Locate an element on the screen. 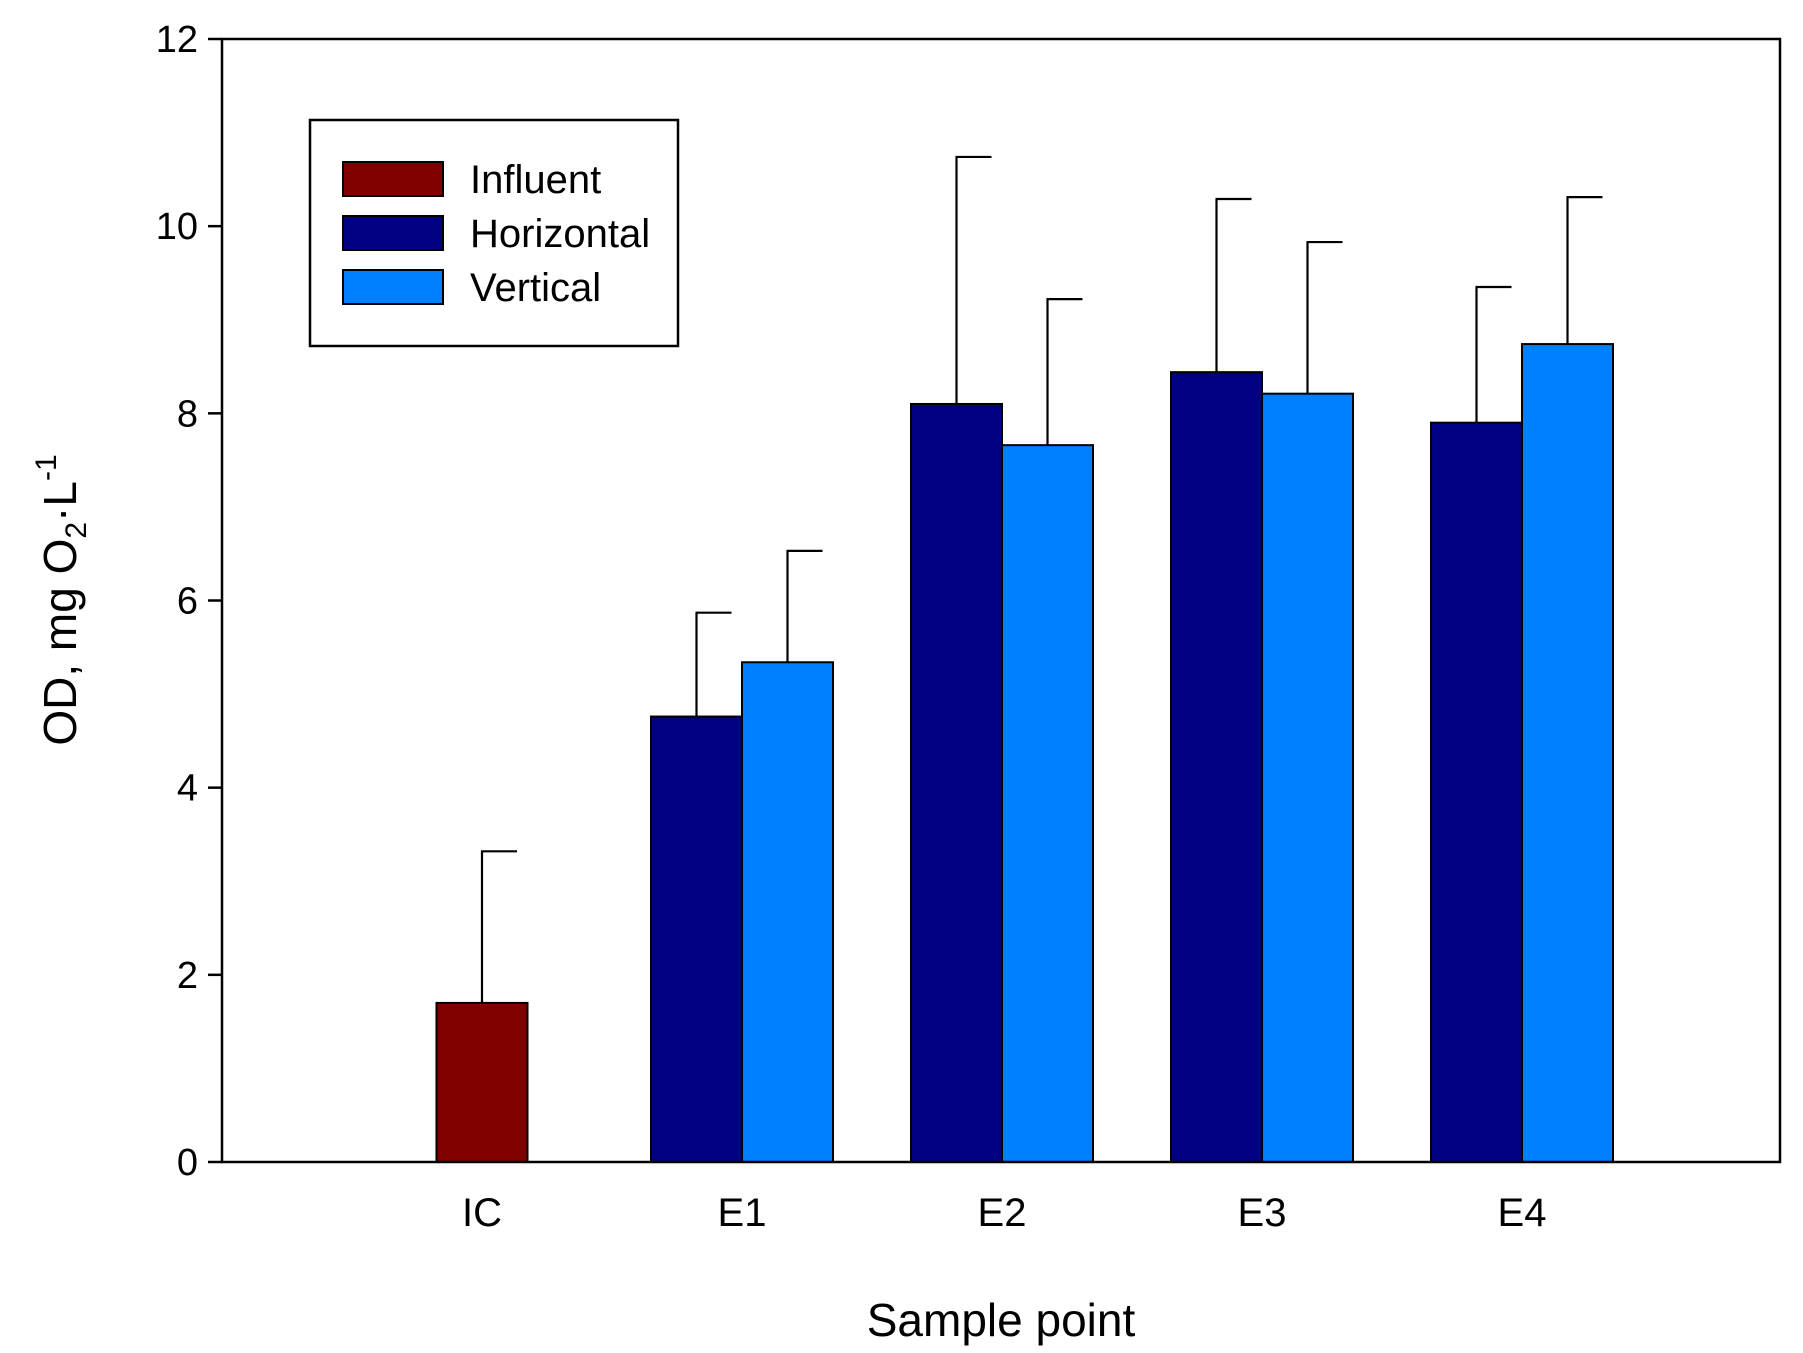  y-tick-label: 10 is located at coordinates (177, 227).